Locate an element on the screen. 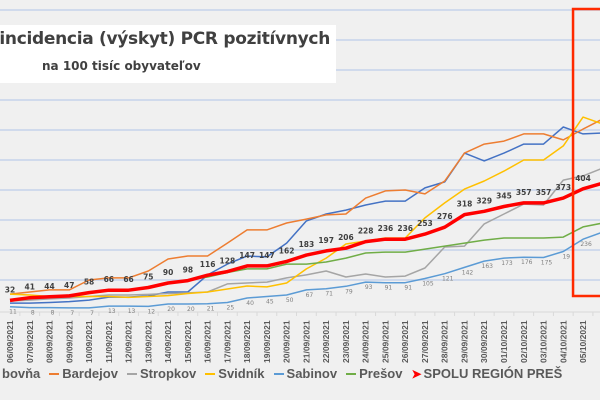  data-label: 142 is located at coordinates (468, 272).